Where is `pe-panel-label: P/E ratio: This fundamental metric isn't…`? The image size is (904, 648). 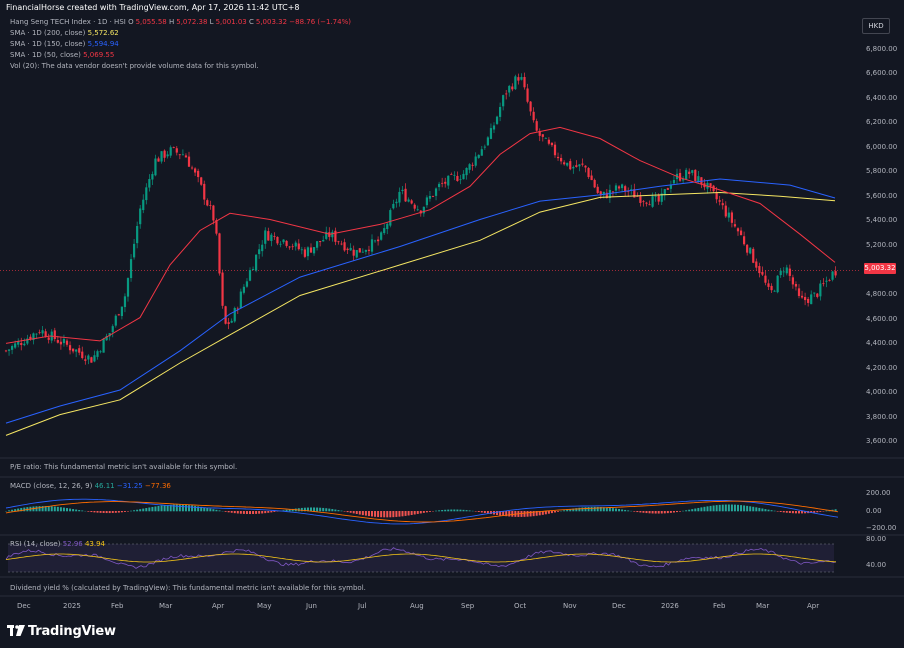
pe-panel-label: P/E ratio: This fundamental metric isn't… is located at coordinates (124, 467).